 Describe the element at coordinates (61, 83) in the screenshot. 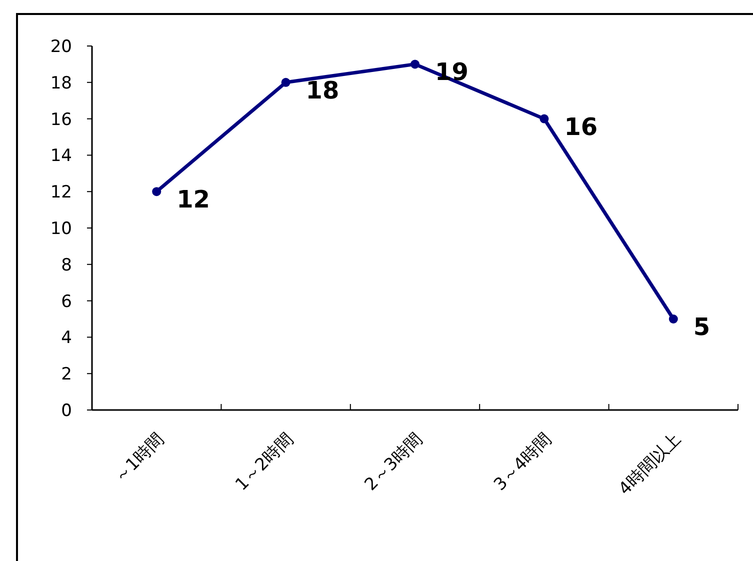

I see `y-tick-label: 18` at that location.